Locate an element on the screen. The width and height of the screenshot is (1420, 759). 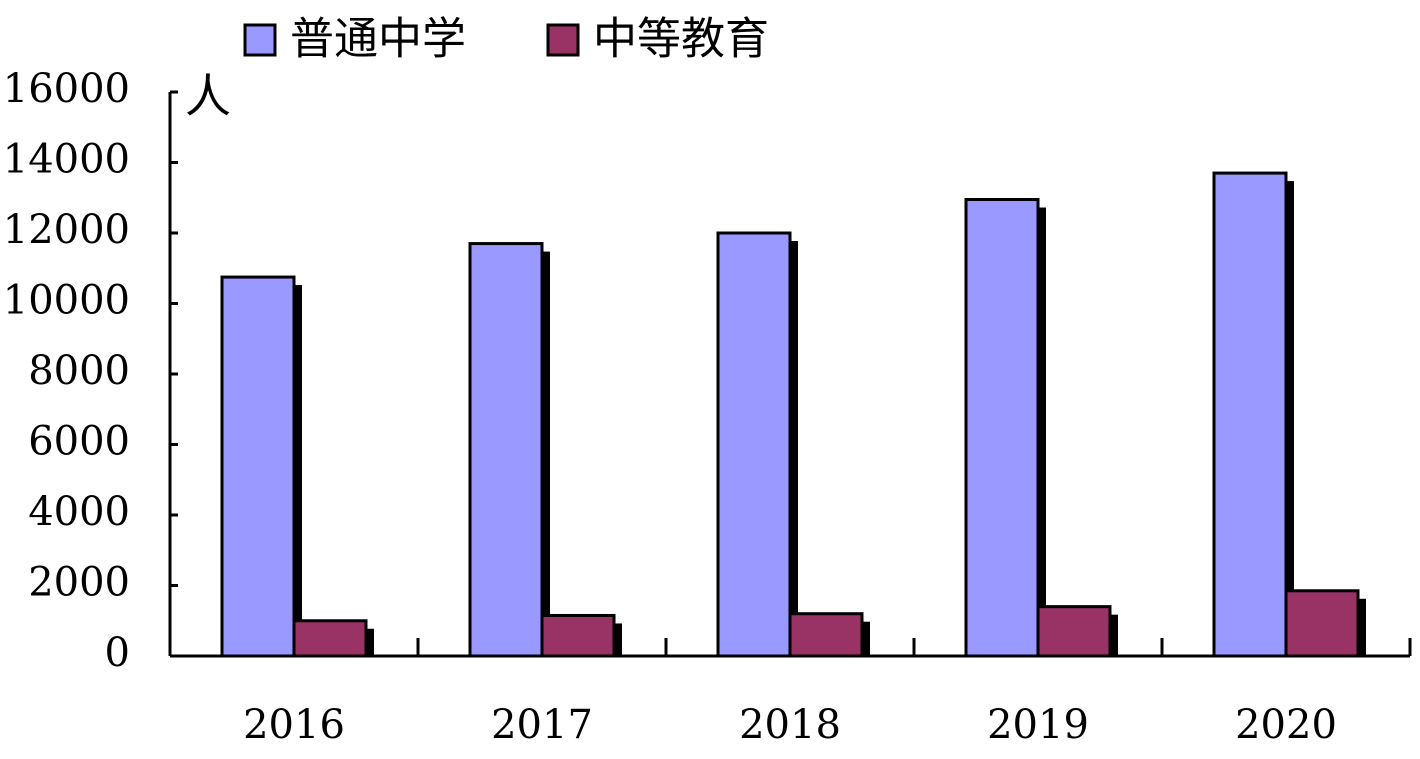
y-tick-label: 10000 is located at coordinates (66, 301).